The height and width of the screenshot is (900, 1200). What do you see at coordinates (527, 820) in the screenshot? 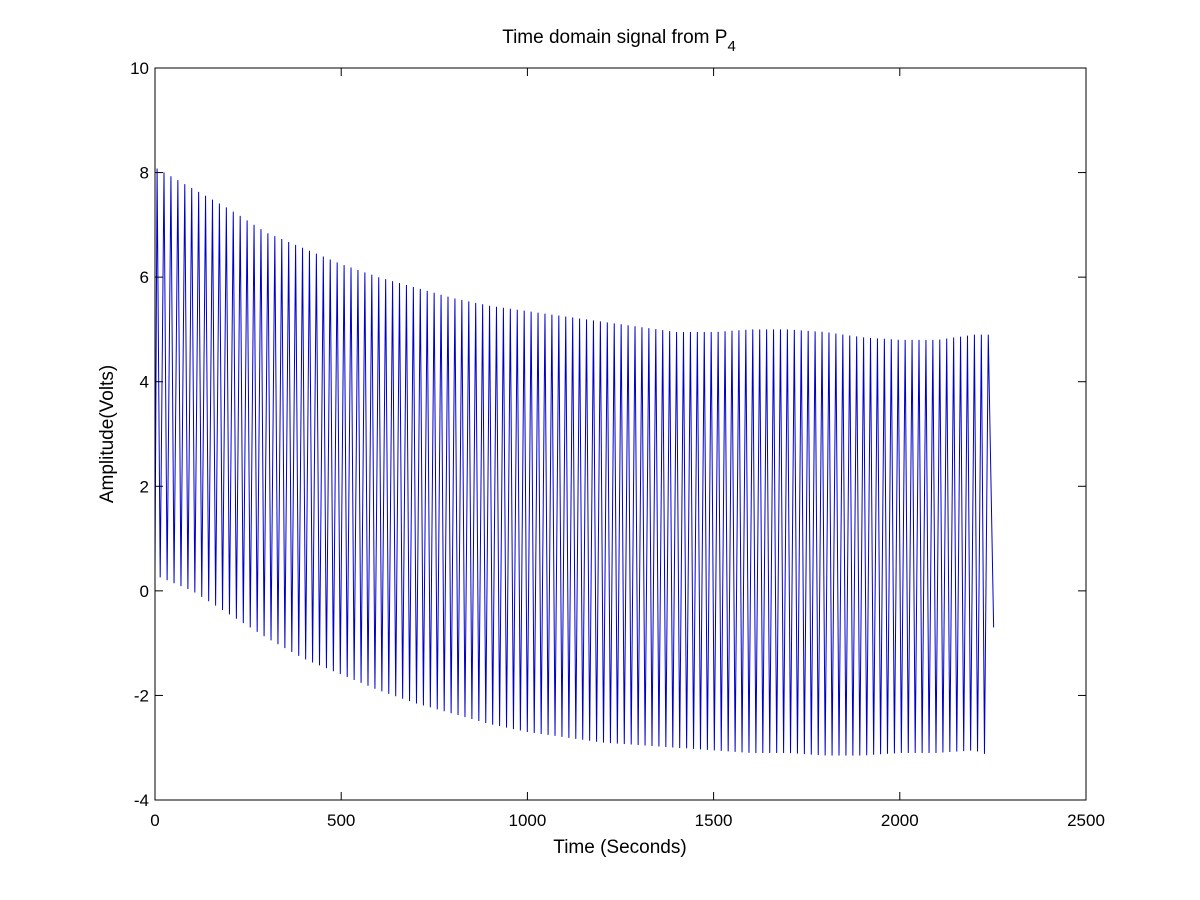
I see `x-tick-label: 1000` at bounding box center [527, 820].